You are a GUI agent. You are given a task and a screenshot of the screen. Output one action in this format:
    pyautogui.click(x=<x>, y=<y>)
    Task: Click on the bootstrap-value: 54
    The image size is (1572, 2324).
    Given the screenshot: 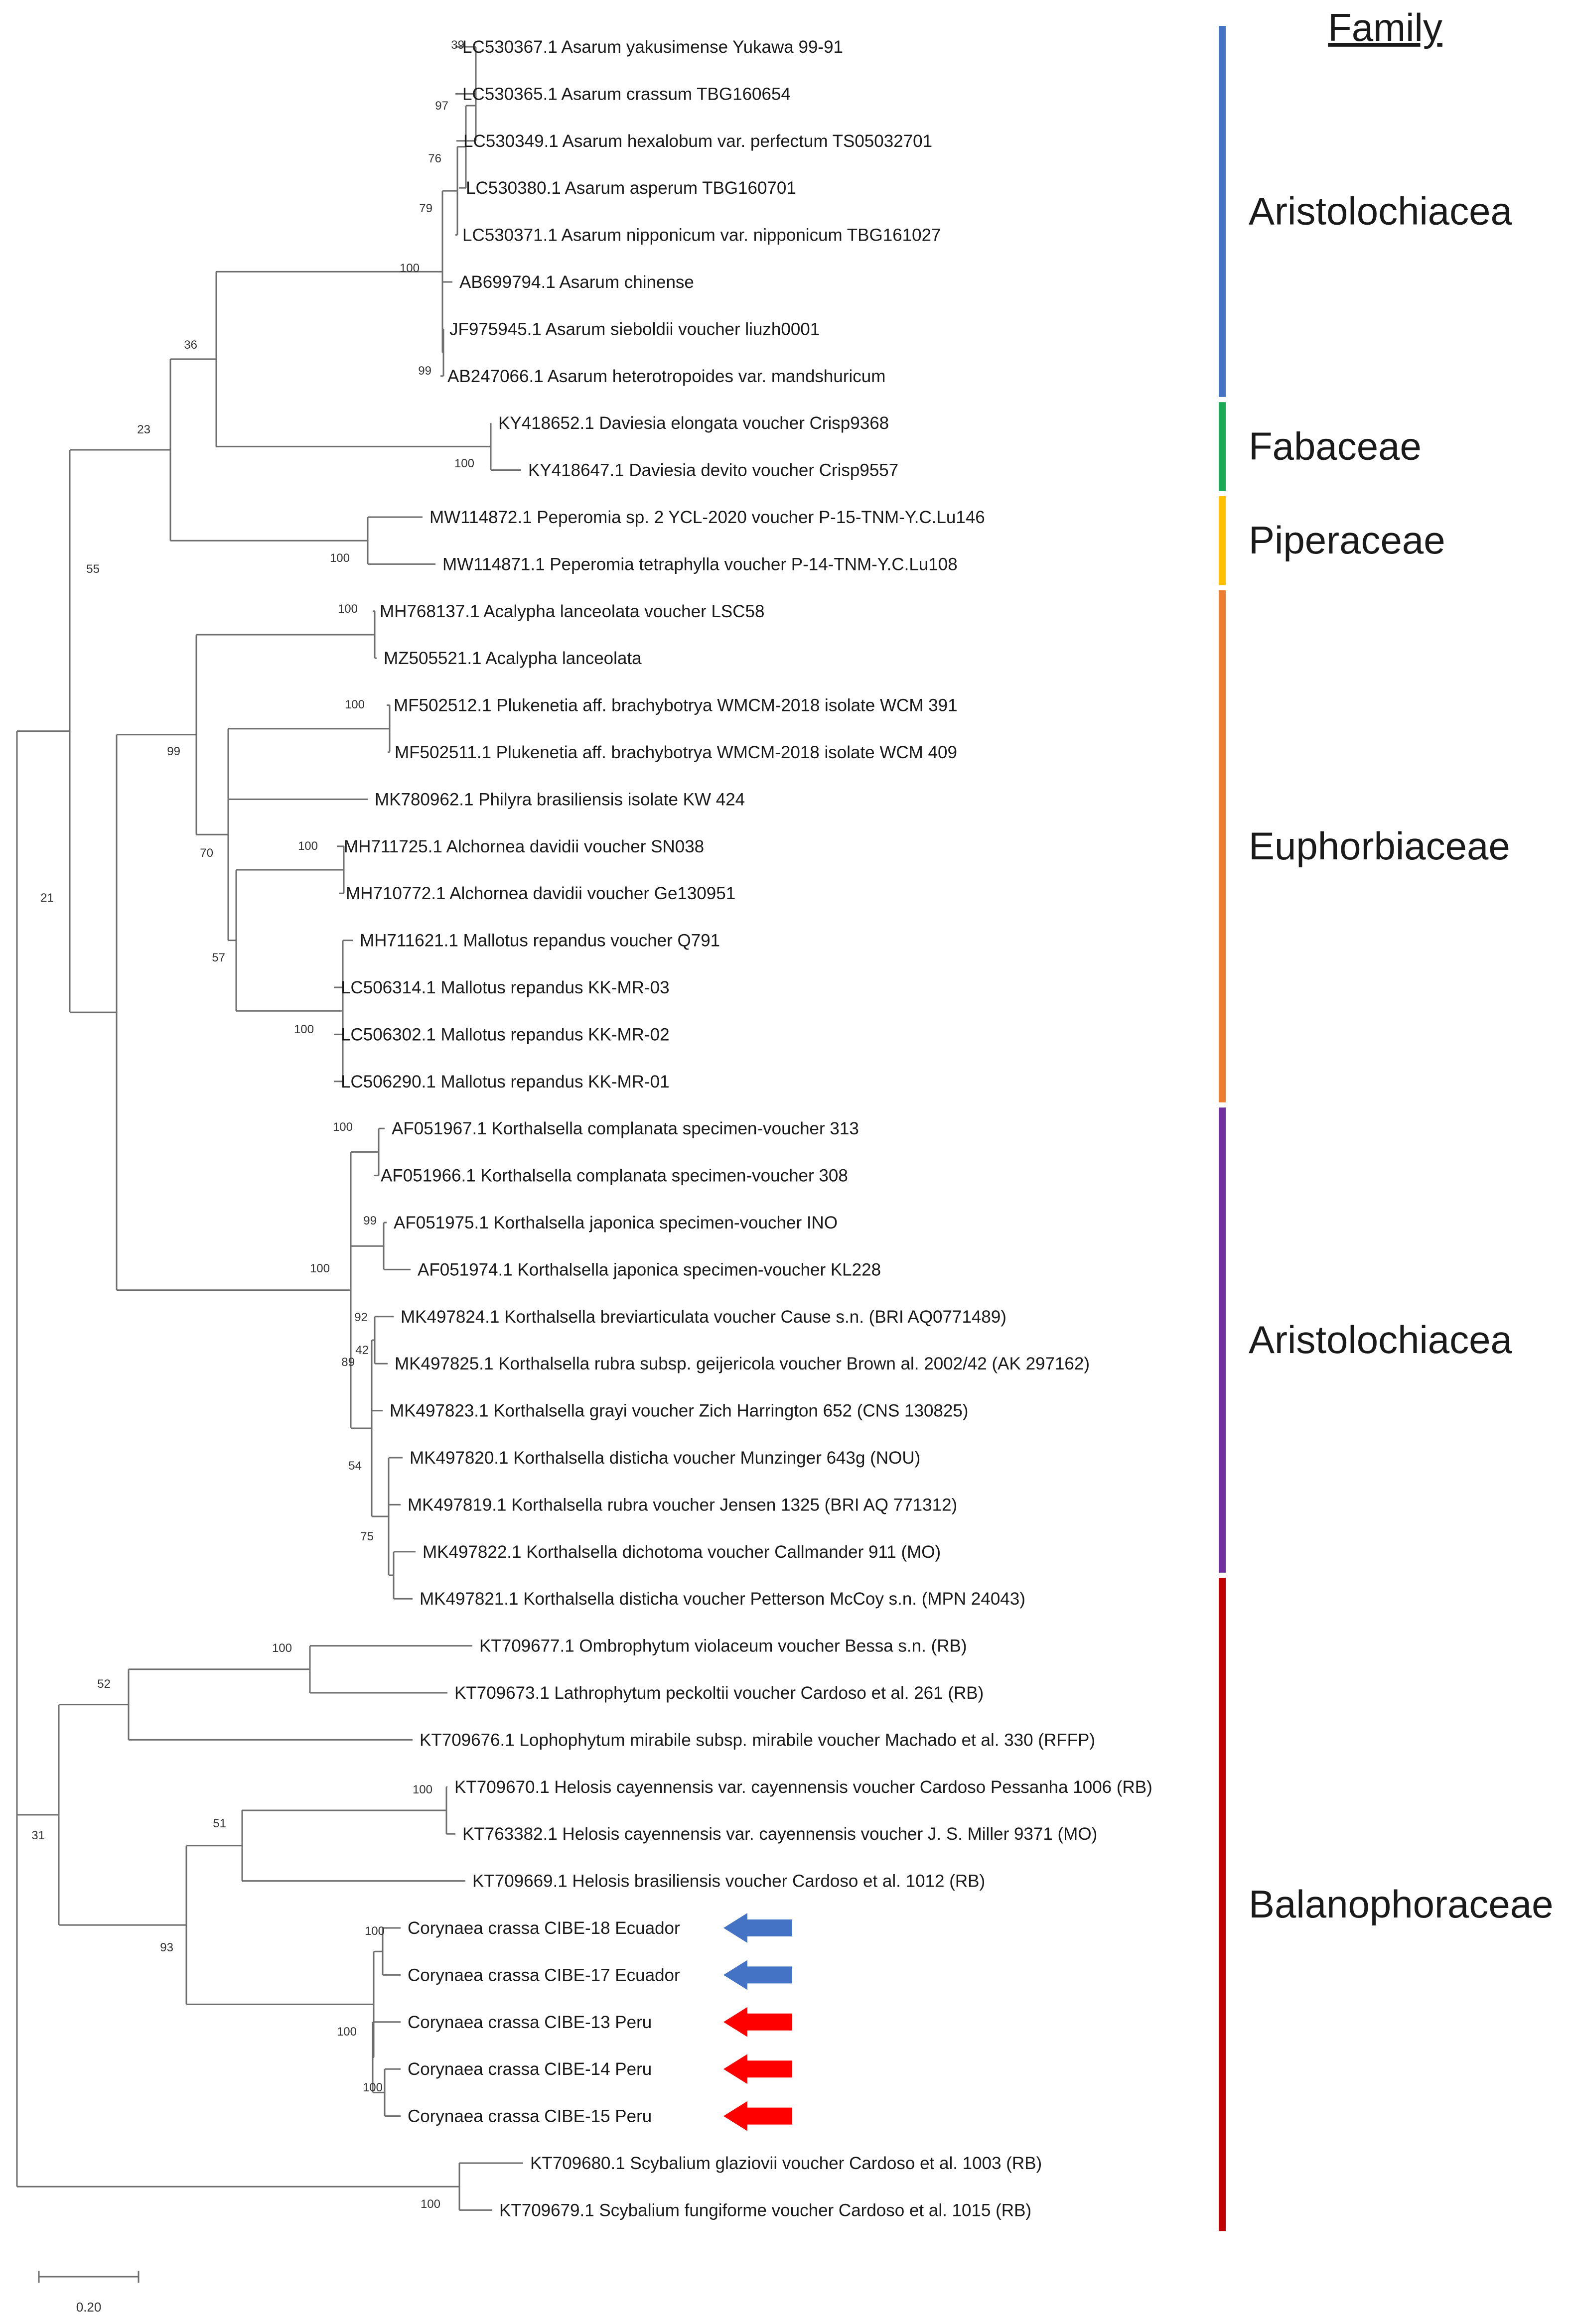 What is the action you would take?
    pyautogui.click(x=355, y=1466)
    